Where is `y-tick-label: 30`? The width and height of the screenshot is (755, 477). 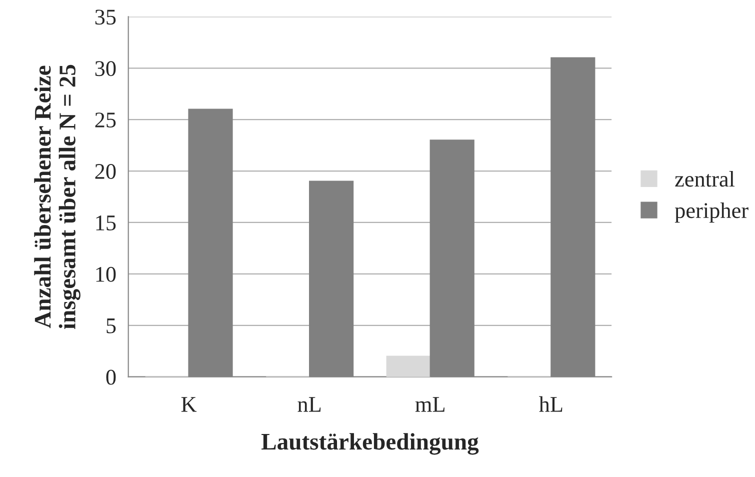 y-tick-label: 30 is located at coordinates (105, 68).